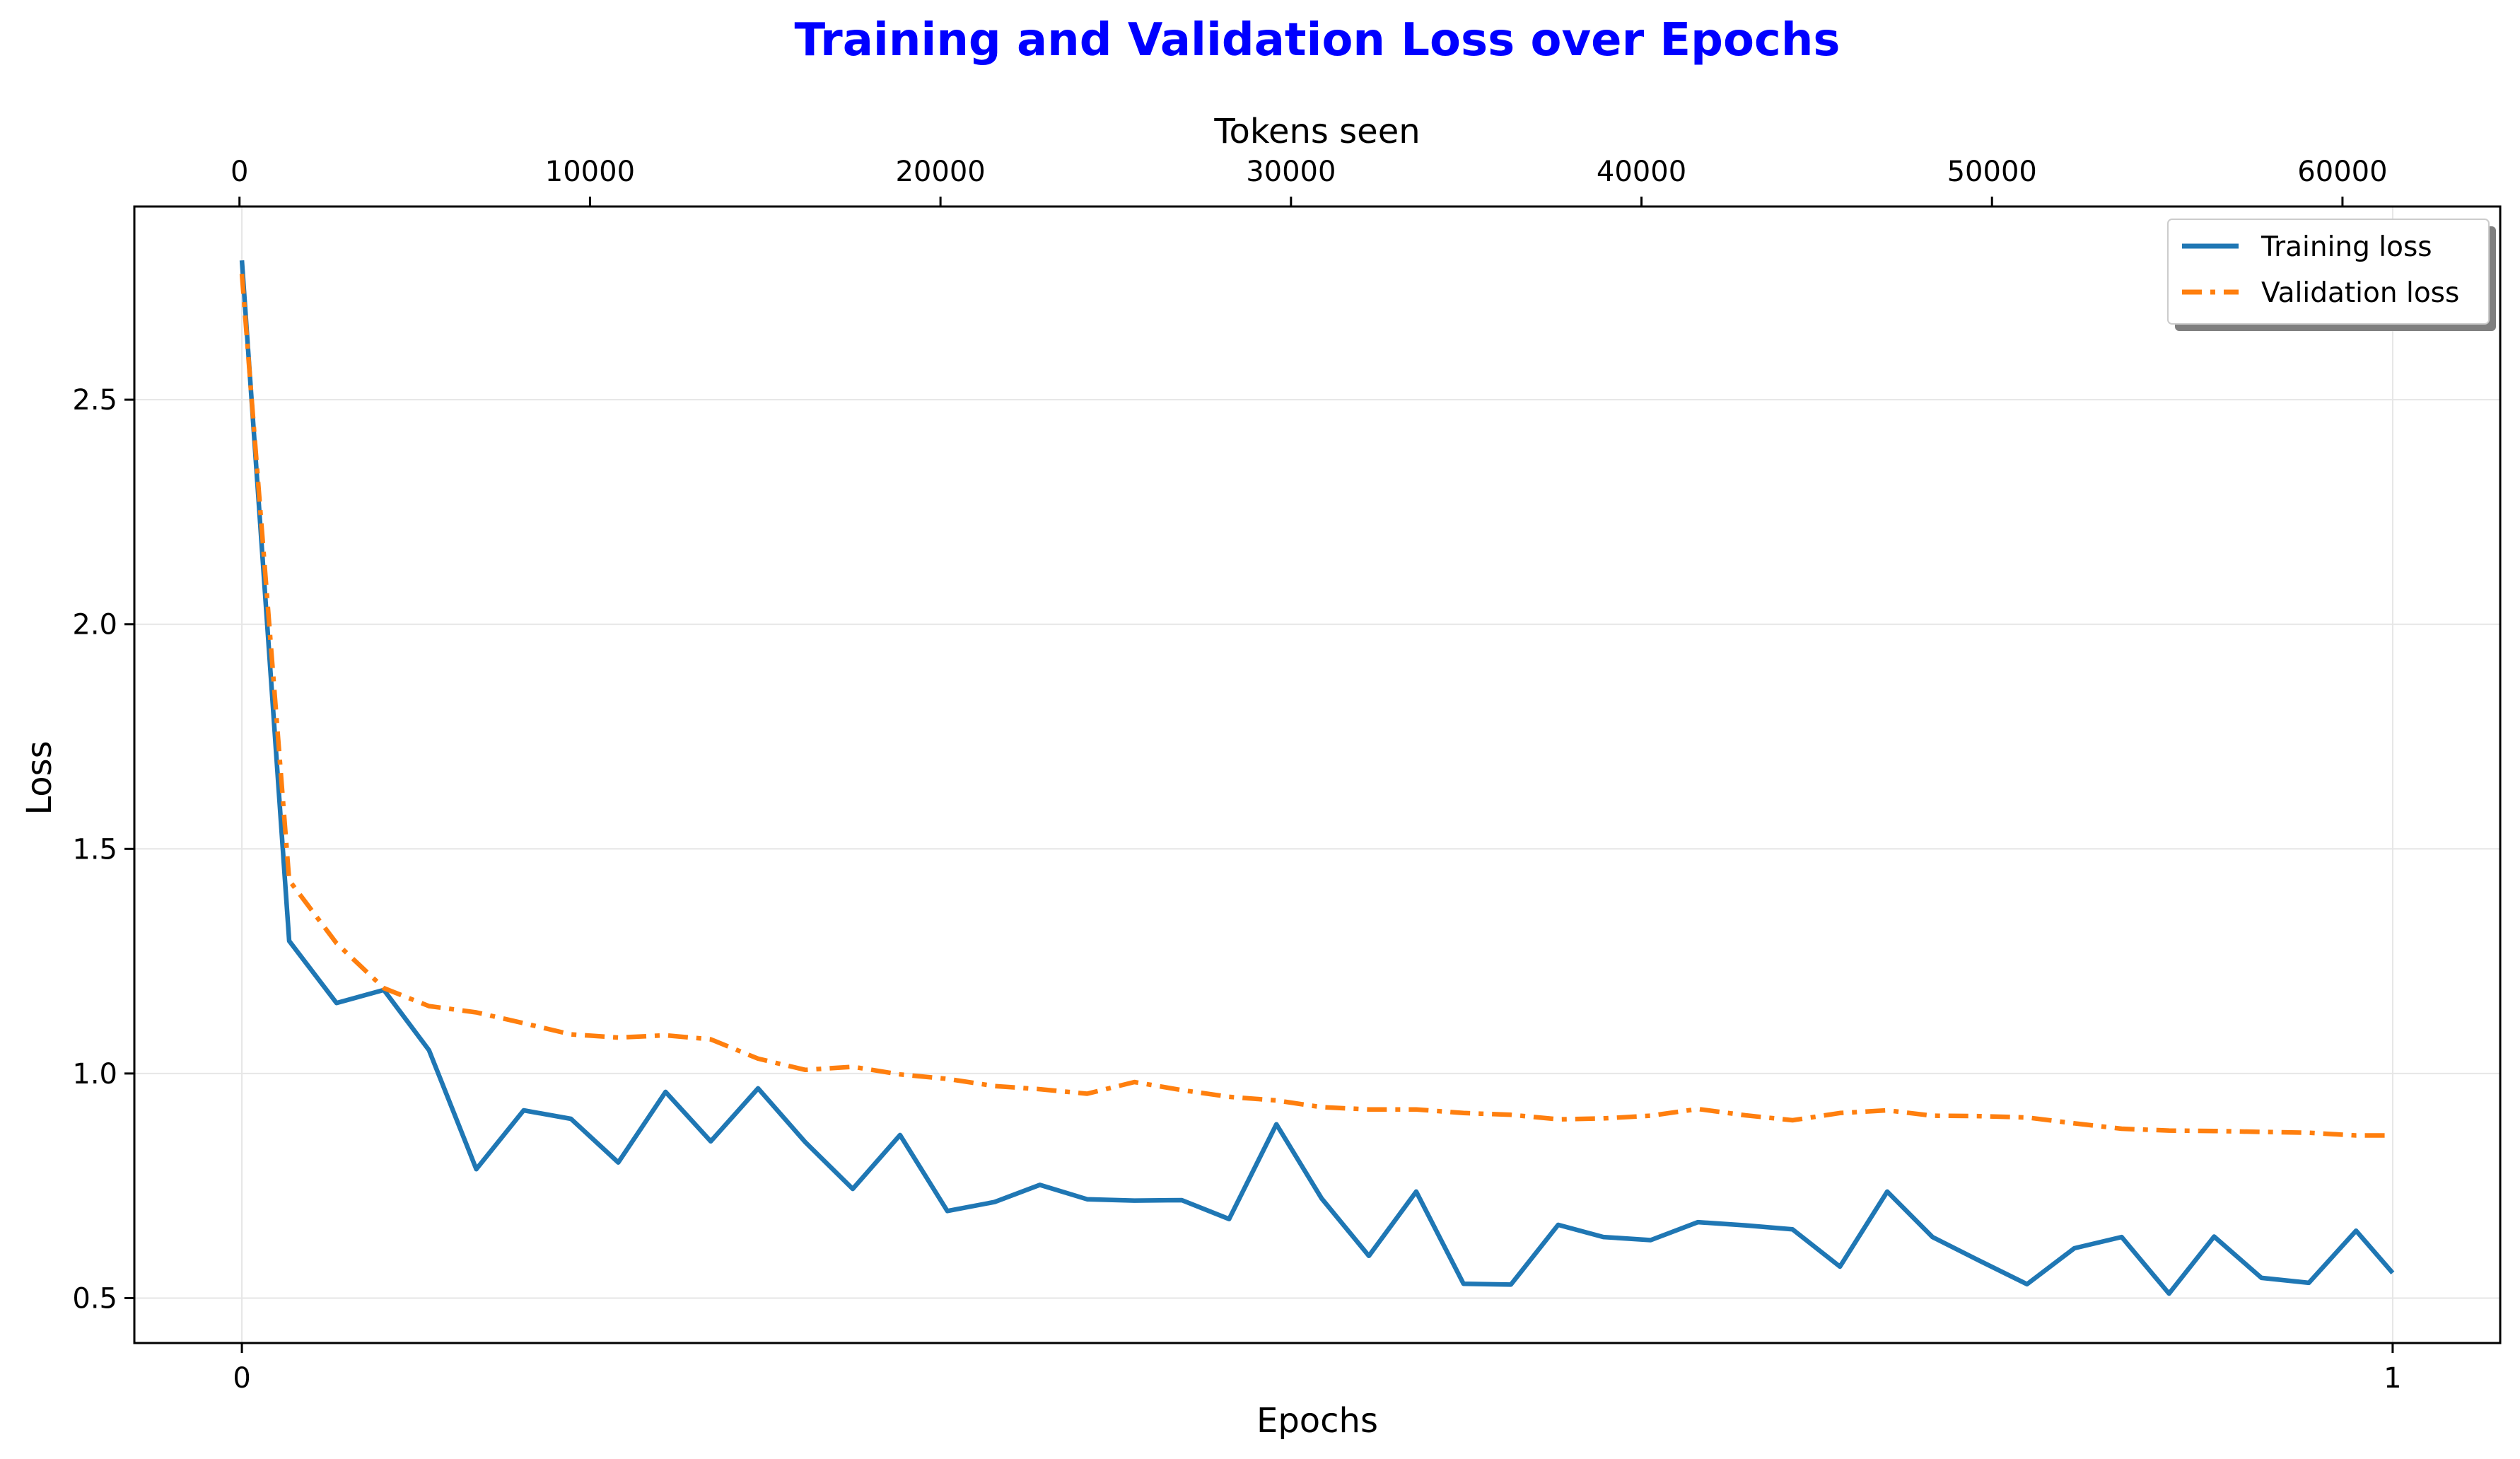 Image resolution: width=2520 pixels, height=1459 pixels. I want to click on x-tick-label-0: 0, so click(241, 1378).